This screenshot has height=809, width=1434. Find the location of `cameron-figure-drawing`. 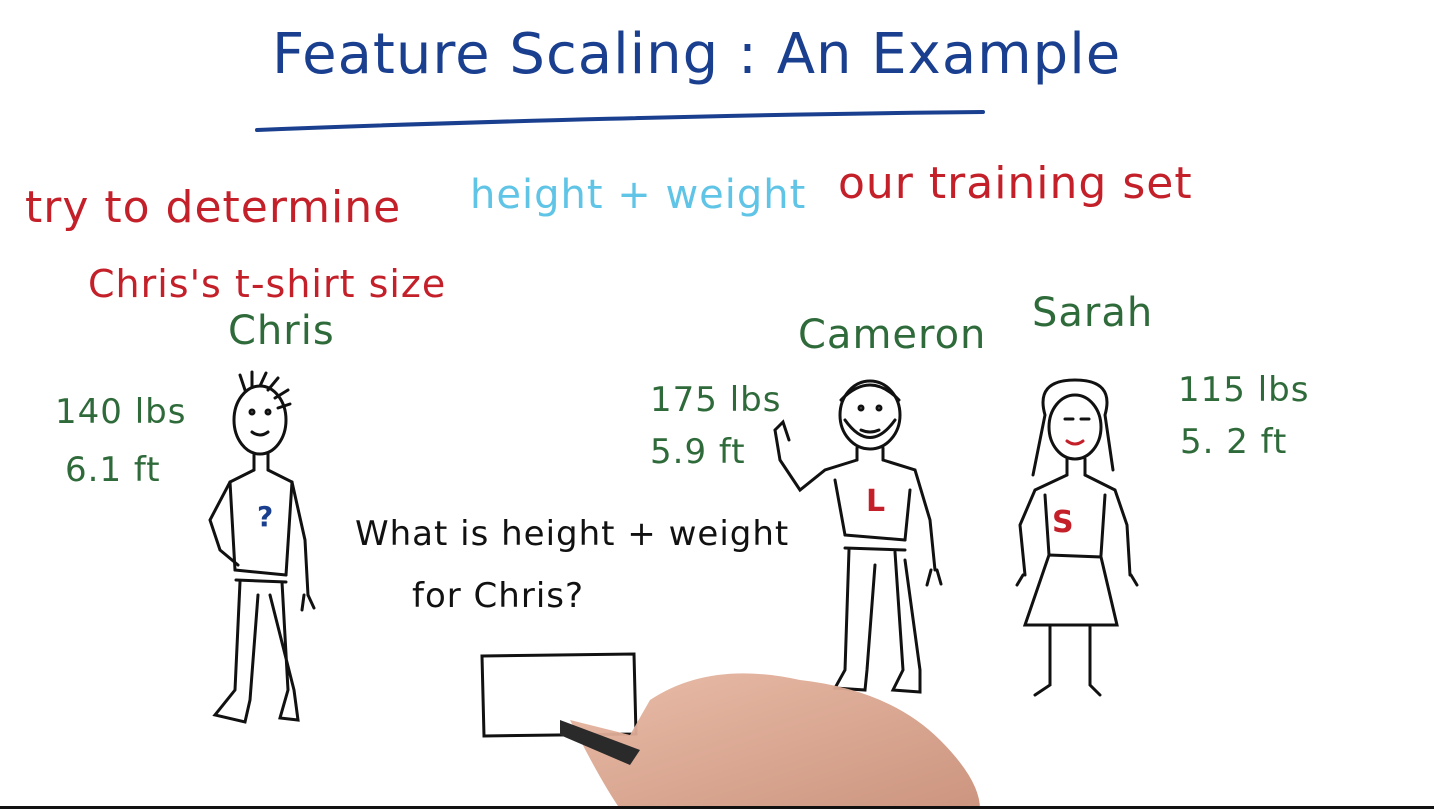

cameron-figure-drawing is located at coordinates (858, 536).